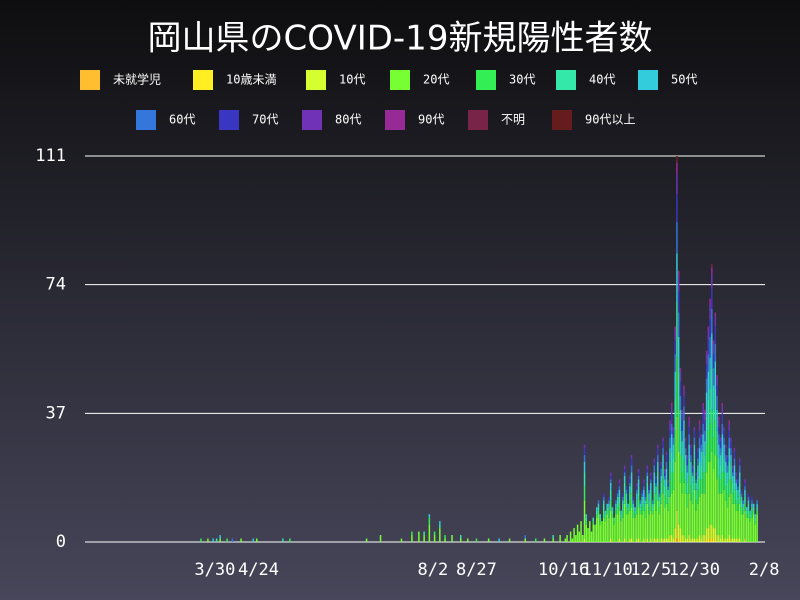  Describe the element at coordinates (607, 570) in the screenshot. I see `x-tick-label: 11/10` at that location.